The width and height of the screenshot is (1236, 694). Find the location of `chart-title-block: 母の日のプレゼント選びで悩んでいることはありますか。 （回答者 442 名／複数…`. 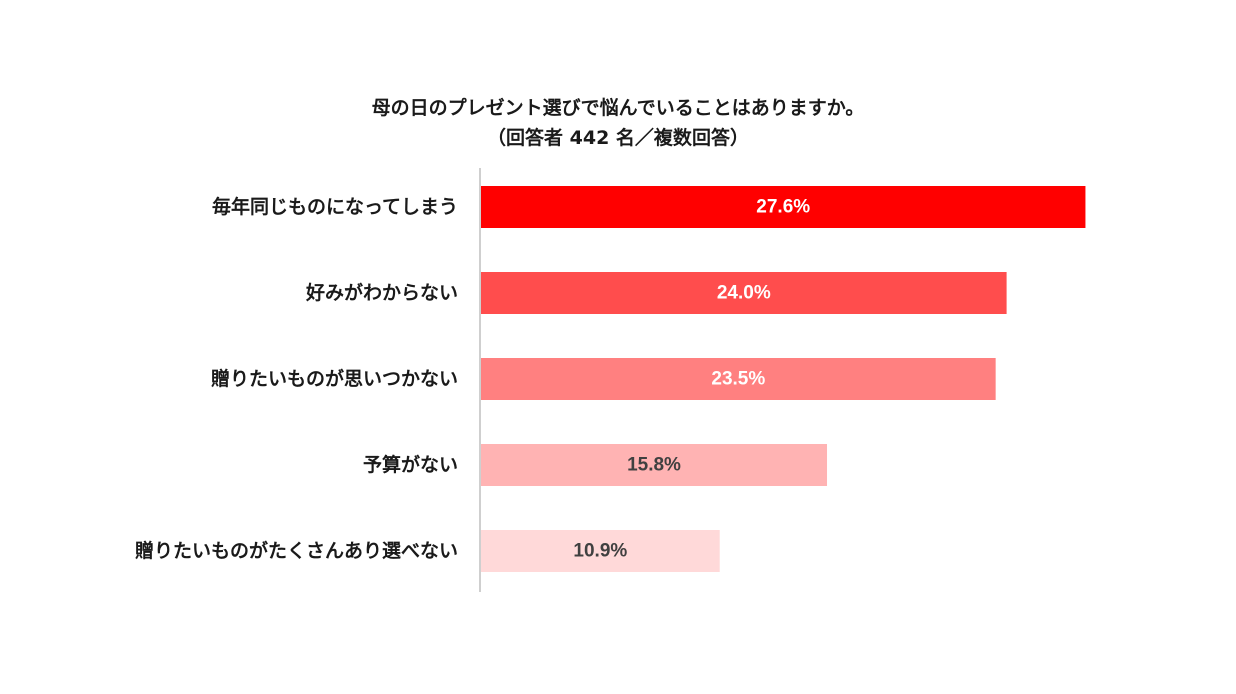

chart-title-block: 母の日のプレゼント選びで悩んでいることはありますか。 （回答者 442 名／複数… is located at coordinates (618, 123).